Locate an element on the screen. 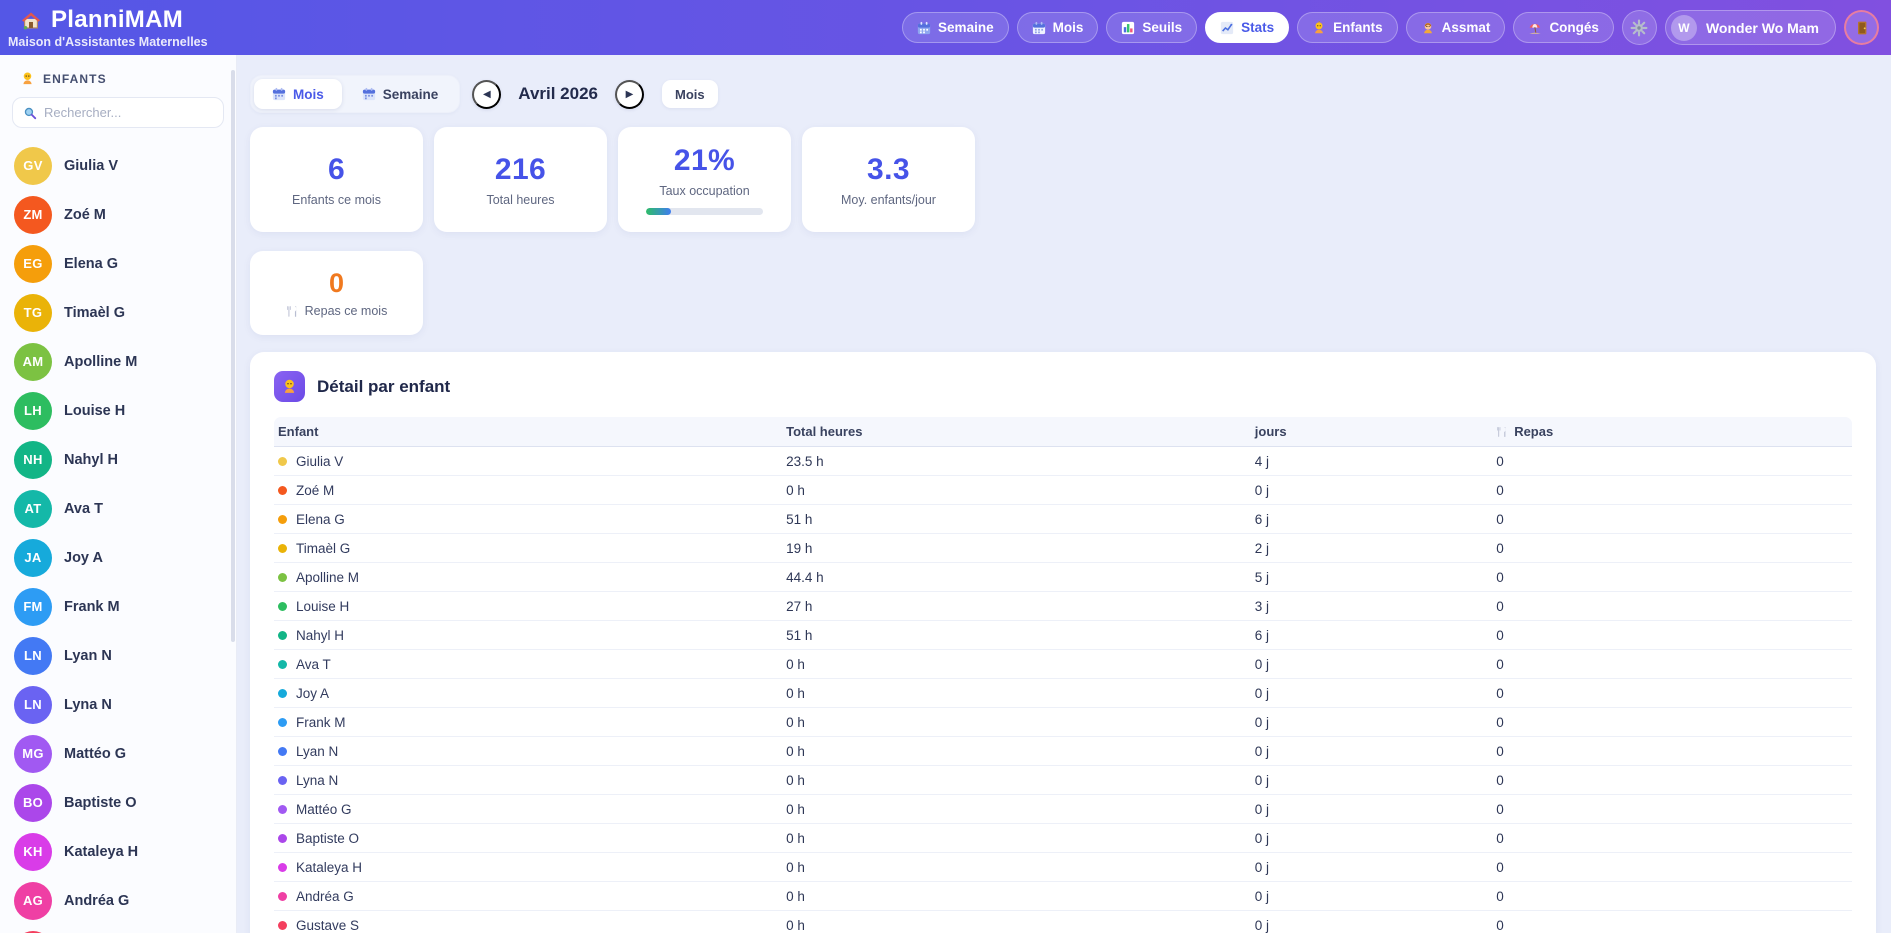 The image size is (1891, 933). sidebar-child-item: KH Kataleya H is located at coordinates (118, 851).